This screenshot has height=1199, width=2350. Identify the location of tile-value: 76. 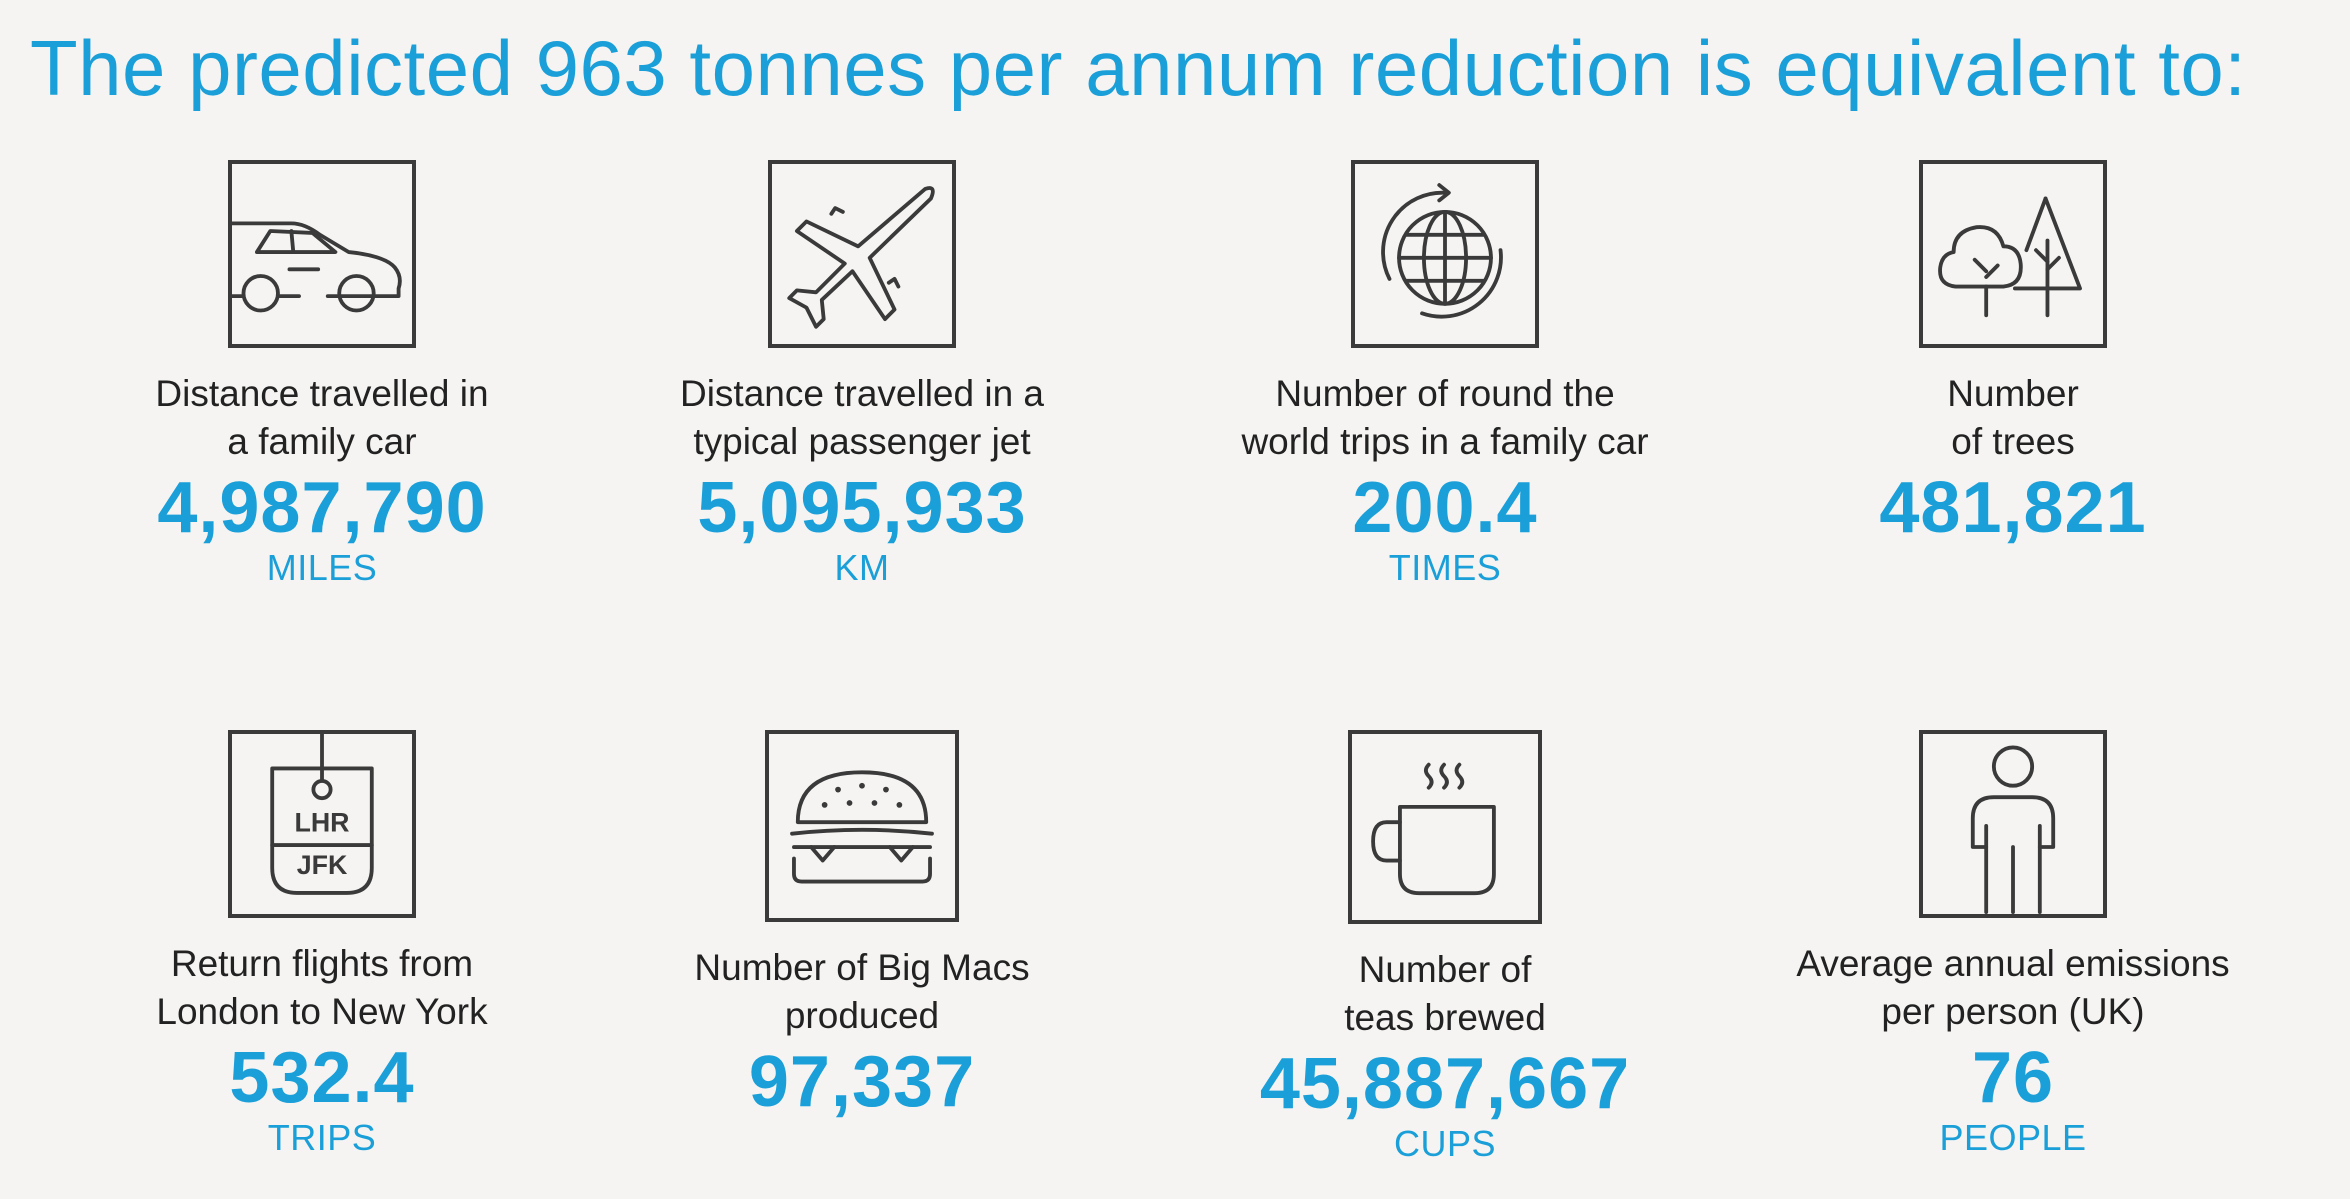
(2013, 1078).